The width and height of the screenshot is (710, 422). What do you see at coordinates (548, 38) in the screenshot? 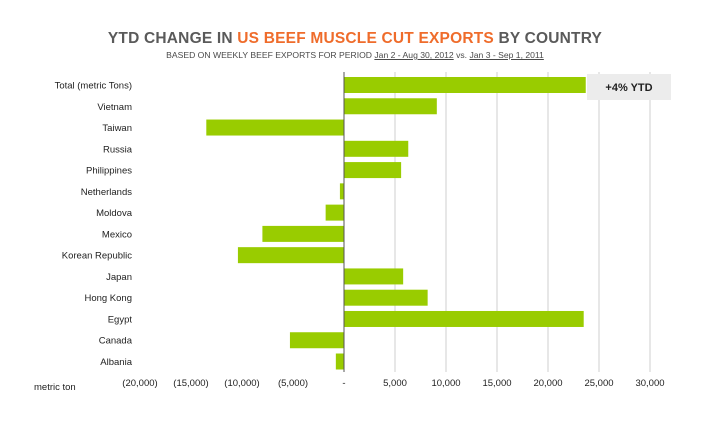
I see `title-part-3: BY COUNTRY` at bounding box center [548, 38].